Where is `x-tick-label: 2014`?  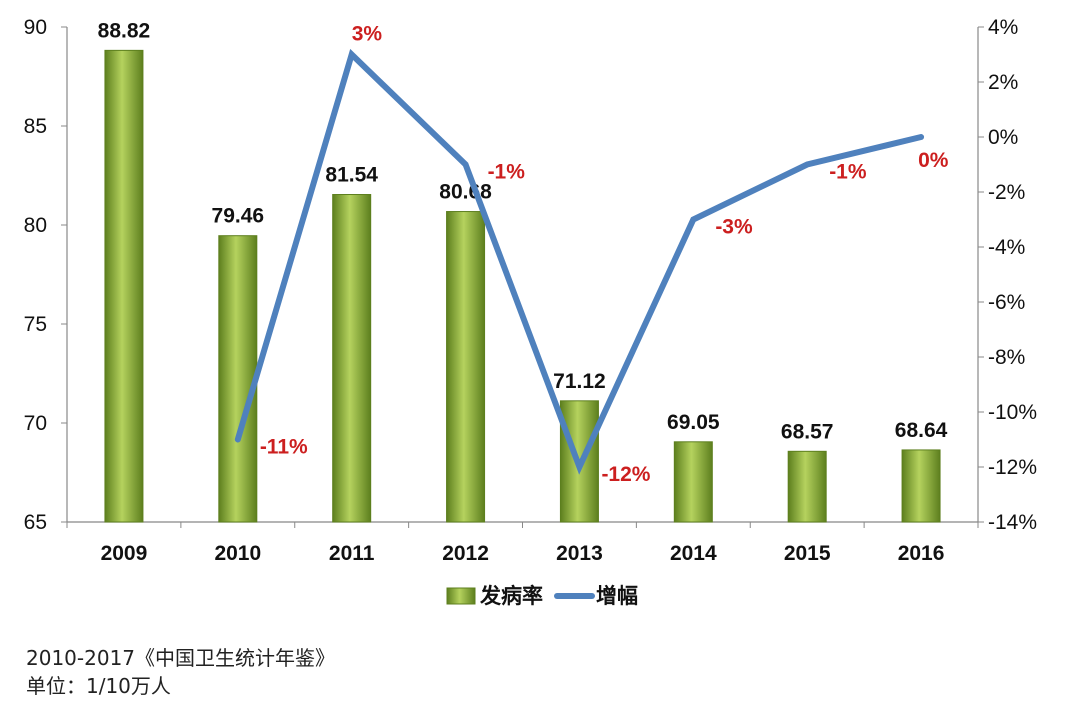
x-tick-label: 2014 is located at coordinates (693, 553).